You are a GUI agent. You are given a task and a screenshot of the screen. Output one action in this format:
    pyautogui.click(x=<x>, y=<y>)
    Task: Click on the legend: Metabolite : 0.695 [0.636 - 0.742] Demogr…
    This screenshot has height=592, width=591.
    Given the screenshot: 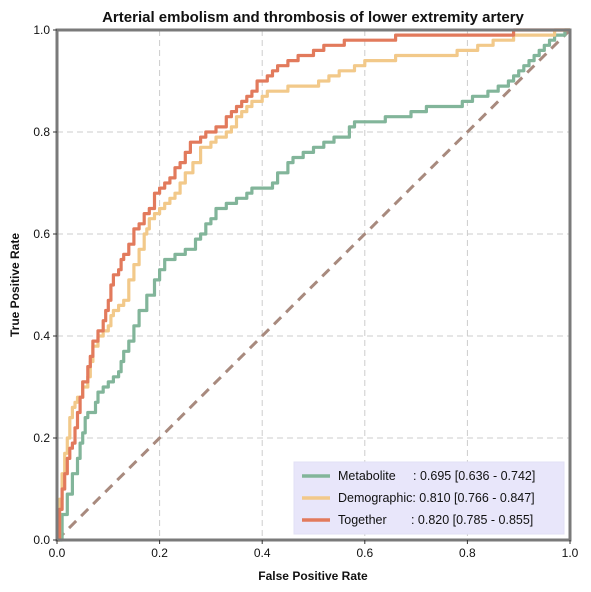 What is the action you would take?
    pyautogui.click(x=429, y=498)
    